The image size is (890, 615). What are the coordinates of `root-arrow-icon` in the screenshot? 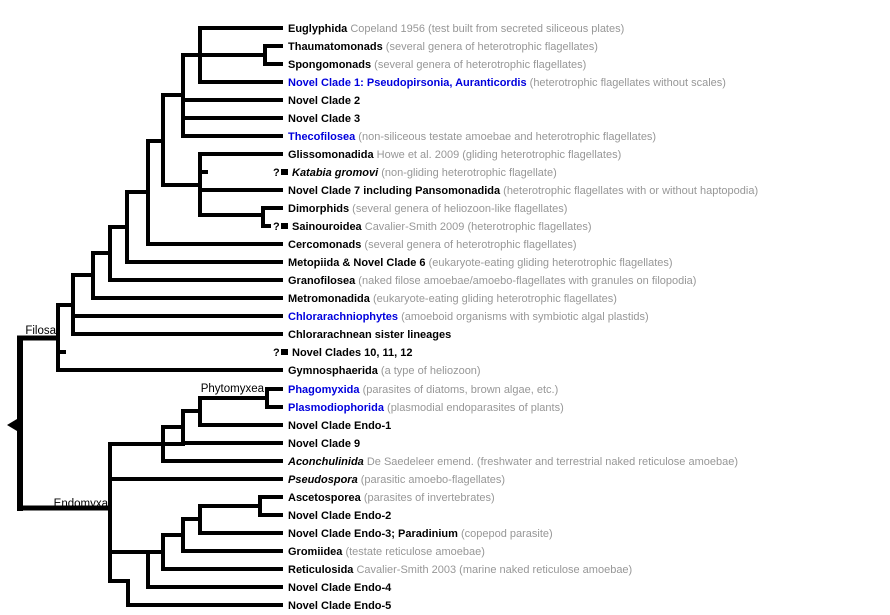 It's located at (12, 425).